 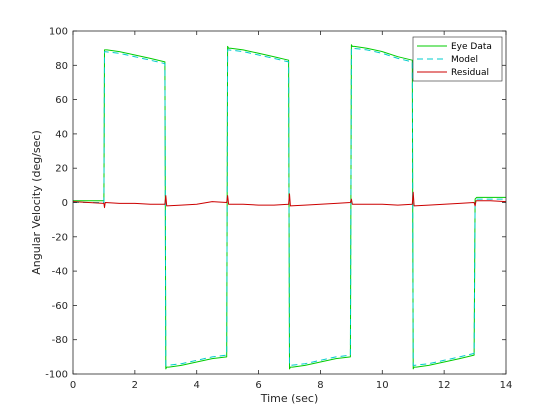 I want to click on x-tick-label: 12, so click(x=444, y=385).